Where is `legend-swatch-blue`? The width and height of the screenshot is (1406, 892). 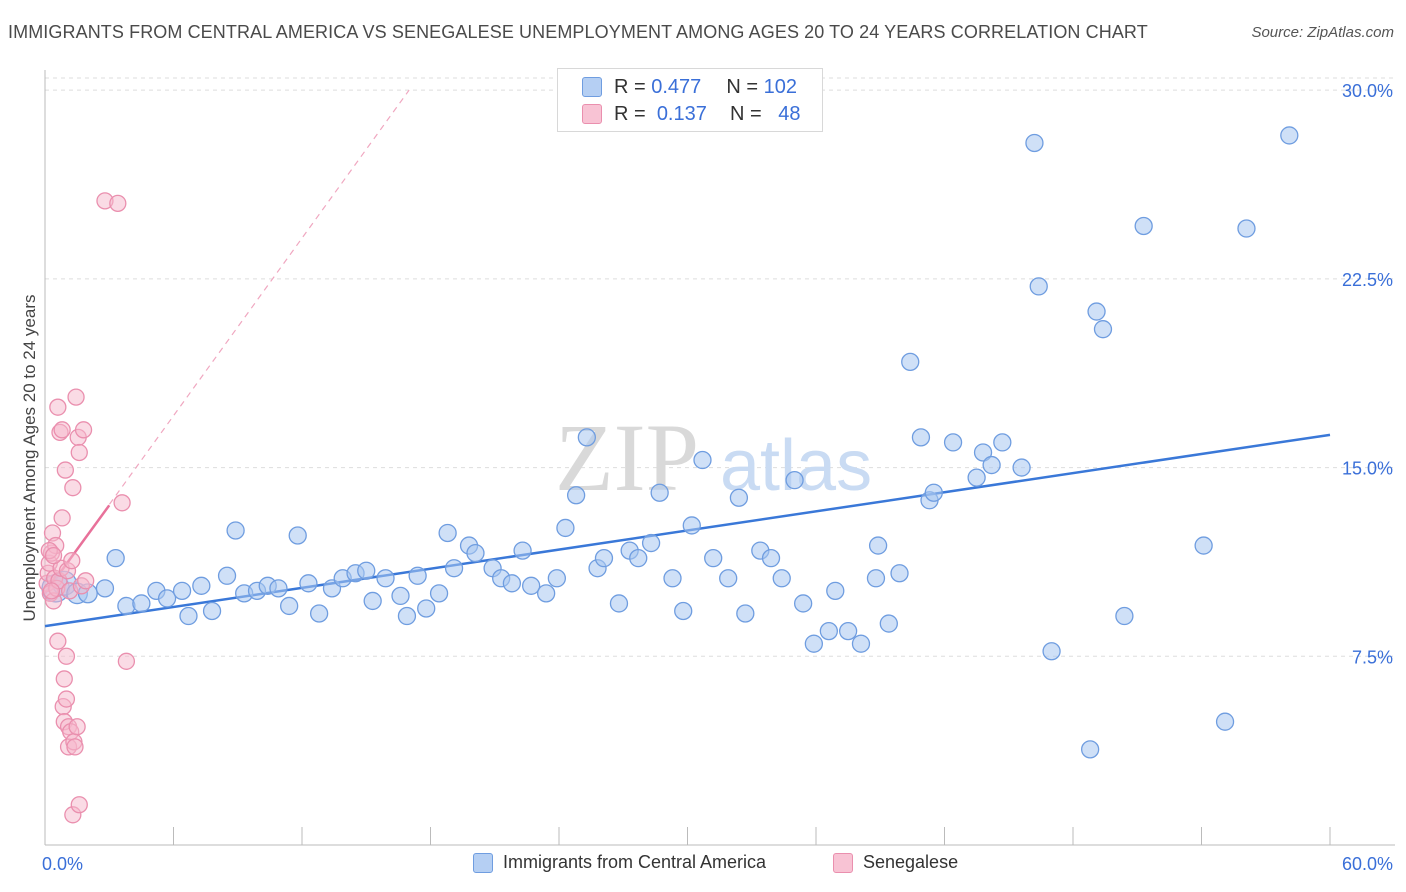
legend-swatch-blue is located at coordinates (592, 87).